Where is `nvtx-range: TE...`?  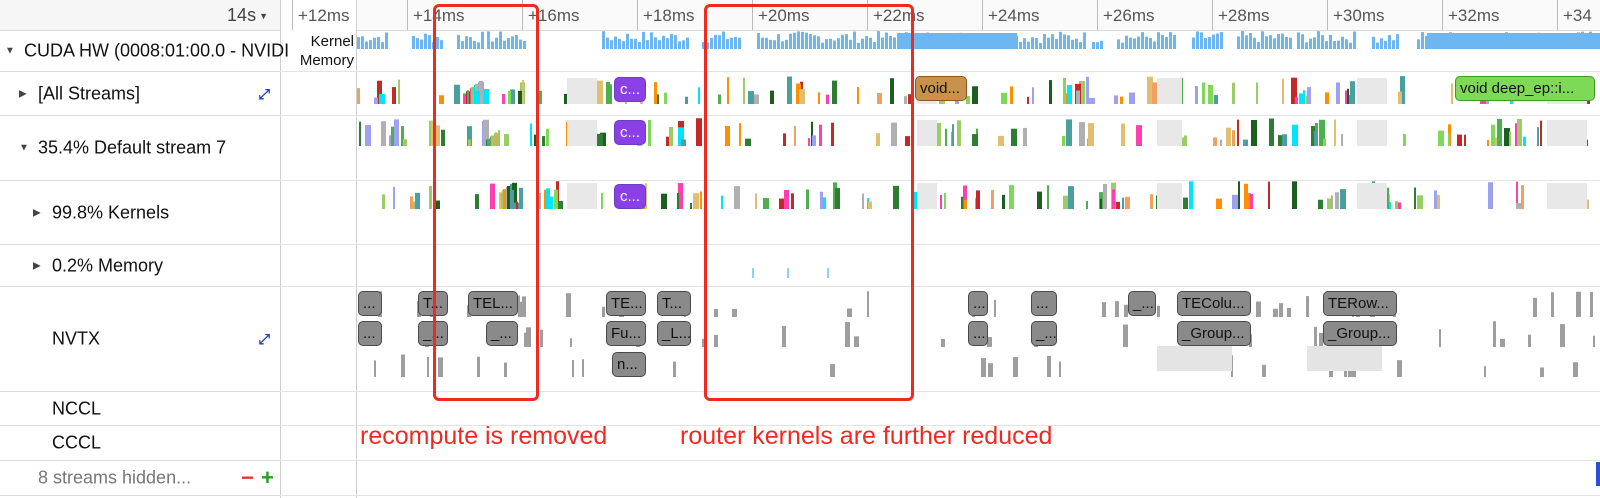 nvtx-range: TE... is located at coordinates (626, 303).